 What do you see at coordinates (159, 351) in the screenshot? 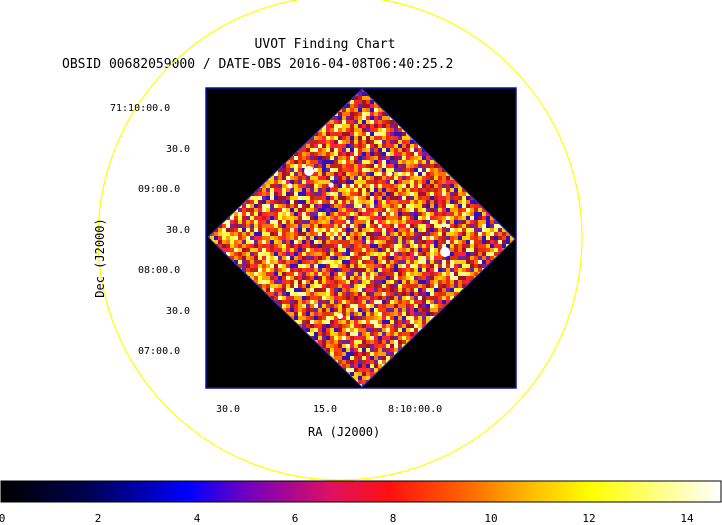
I see `dec-tick: 07:00.0` at bounding box center [159, 351].